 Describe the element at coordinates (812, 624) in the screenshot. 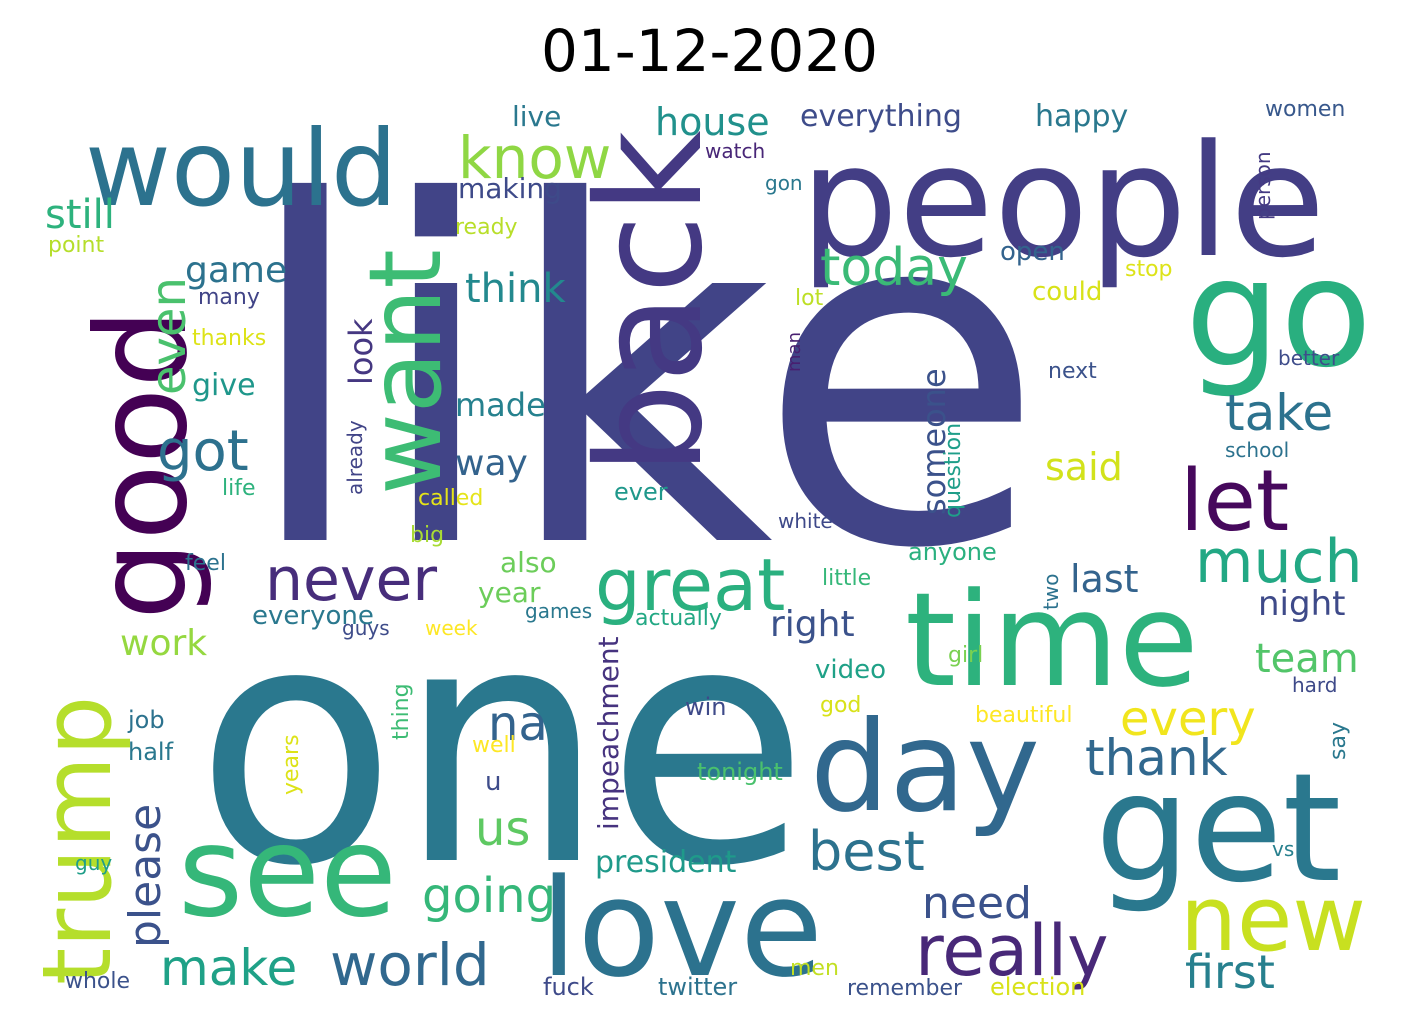

I see `word-right: right` at that location.